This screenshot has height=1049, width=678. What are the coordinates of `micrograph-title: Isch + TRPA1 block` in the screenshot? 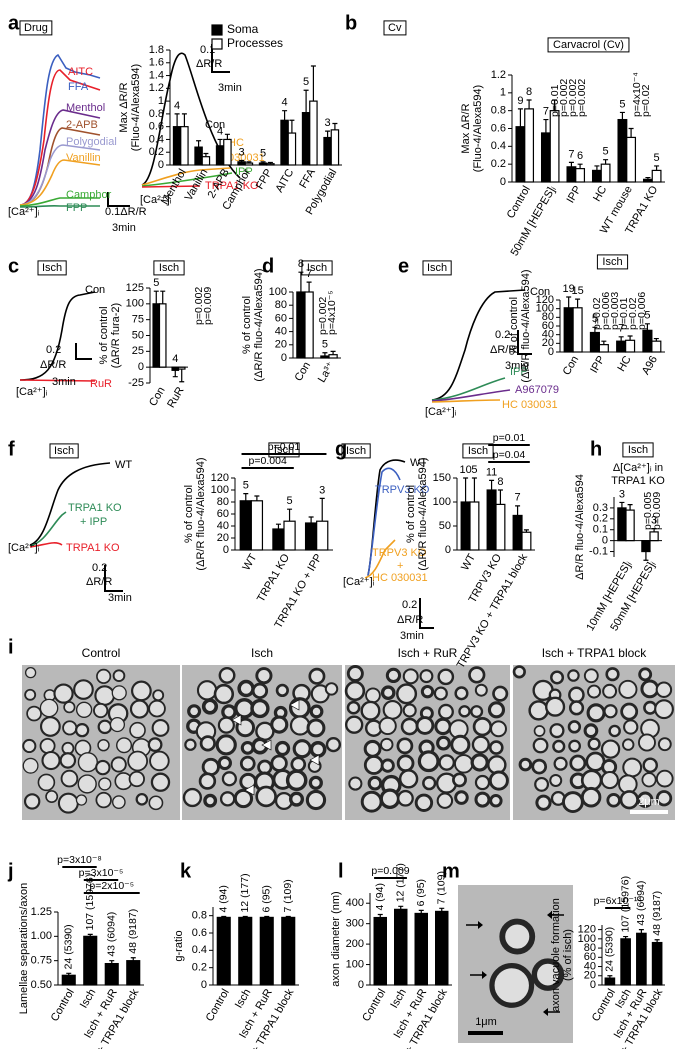 It's located at (595, 653).